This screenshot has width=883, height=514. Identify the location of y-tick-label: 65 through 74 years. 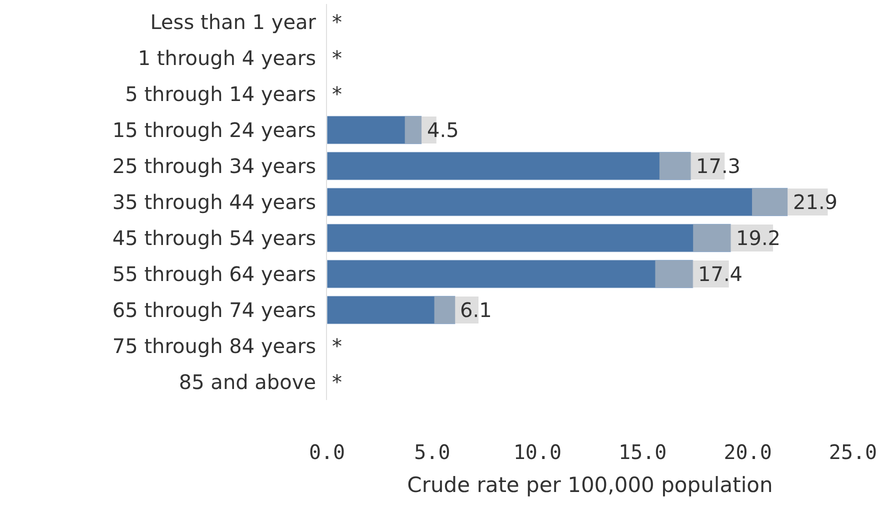
(214, 310).